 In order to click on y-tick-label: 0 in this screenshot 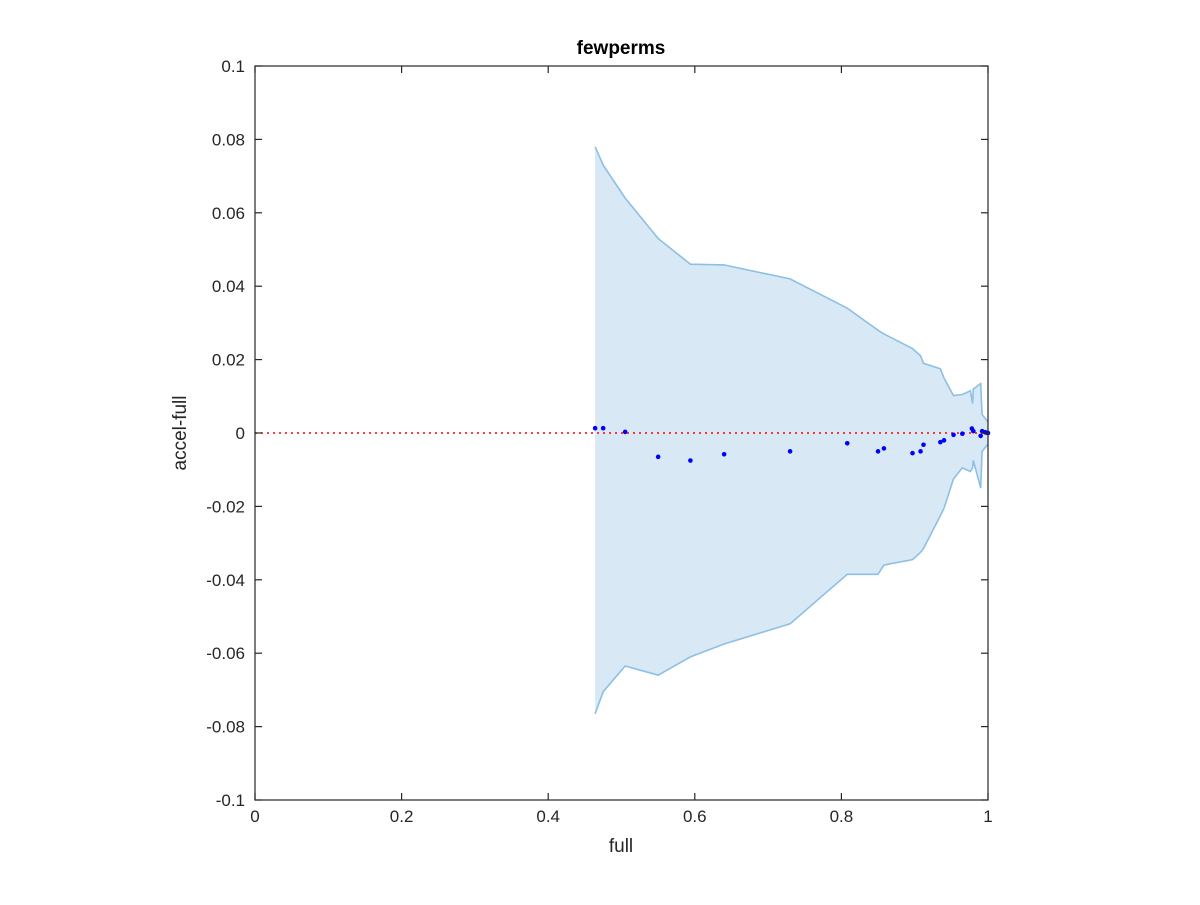, I will do `click(240, 433)`.